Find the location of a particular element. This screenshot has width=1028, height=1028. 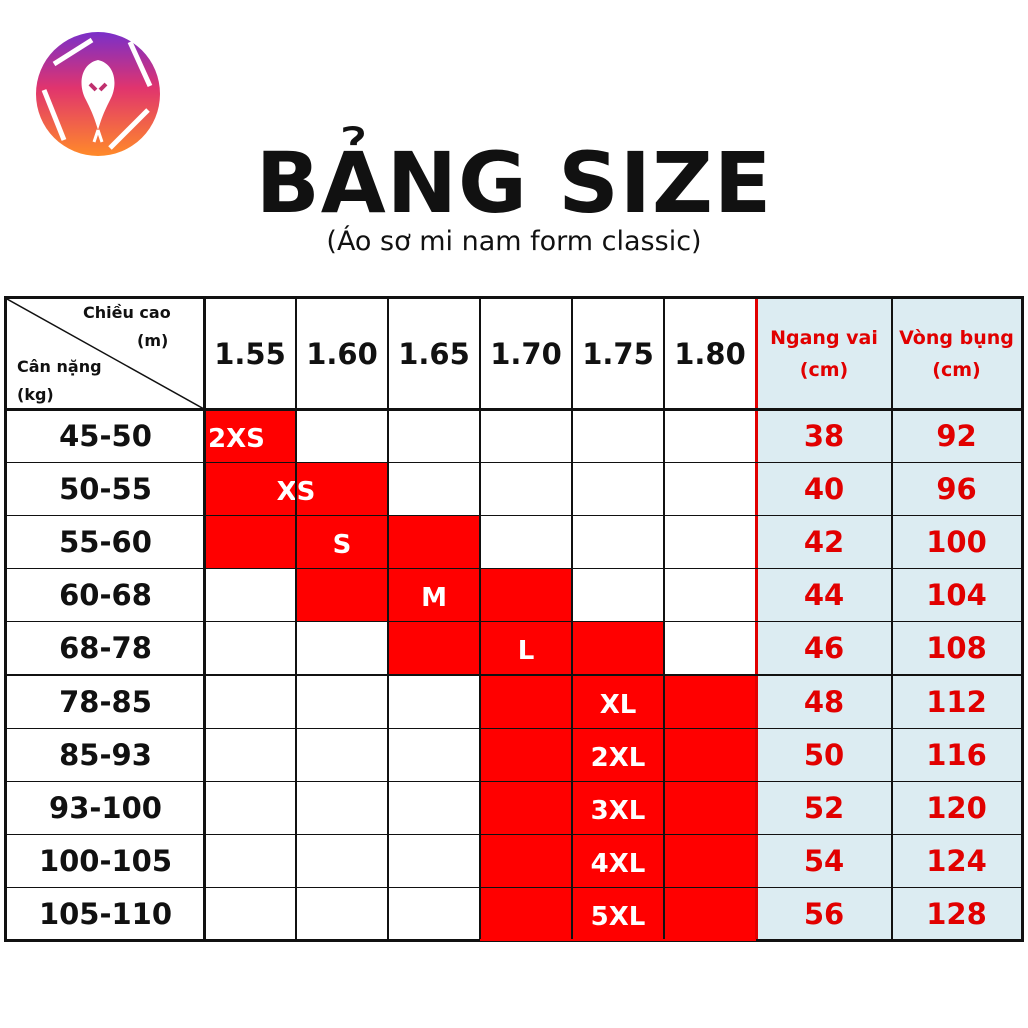

size-band-3xl: 3XL is located at coordinates (618, 808).